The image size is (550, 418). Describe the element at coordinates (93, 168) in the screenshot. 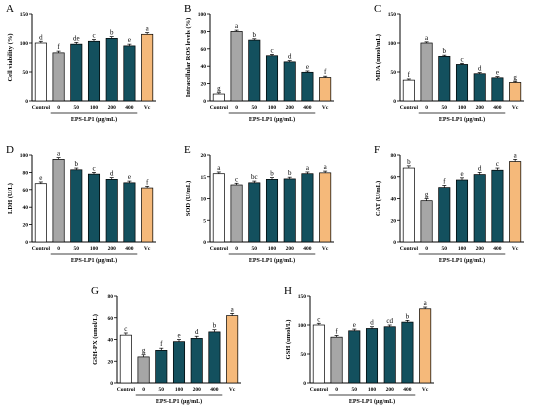

I see `significance-label: c` at that location.